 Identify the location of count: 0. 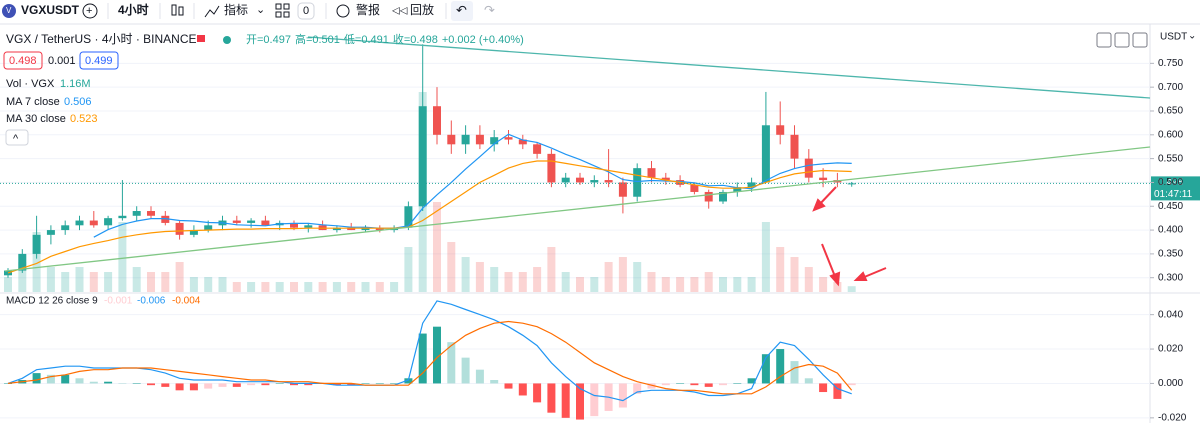
(306, 11).